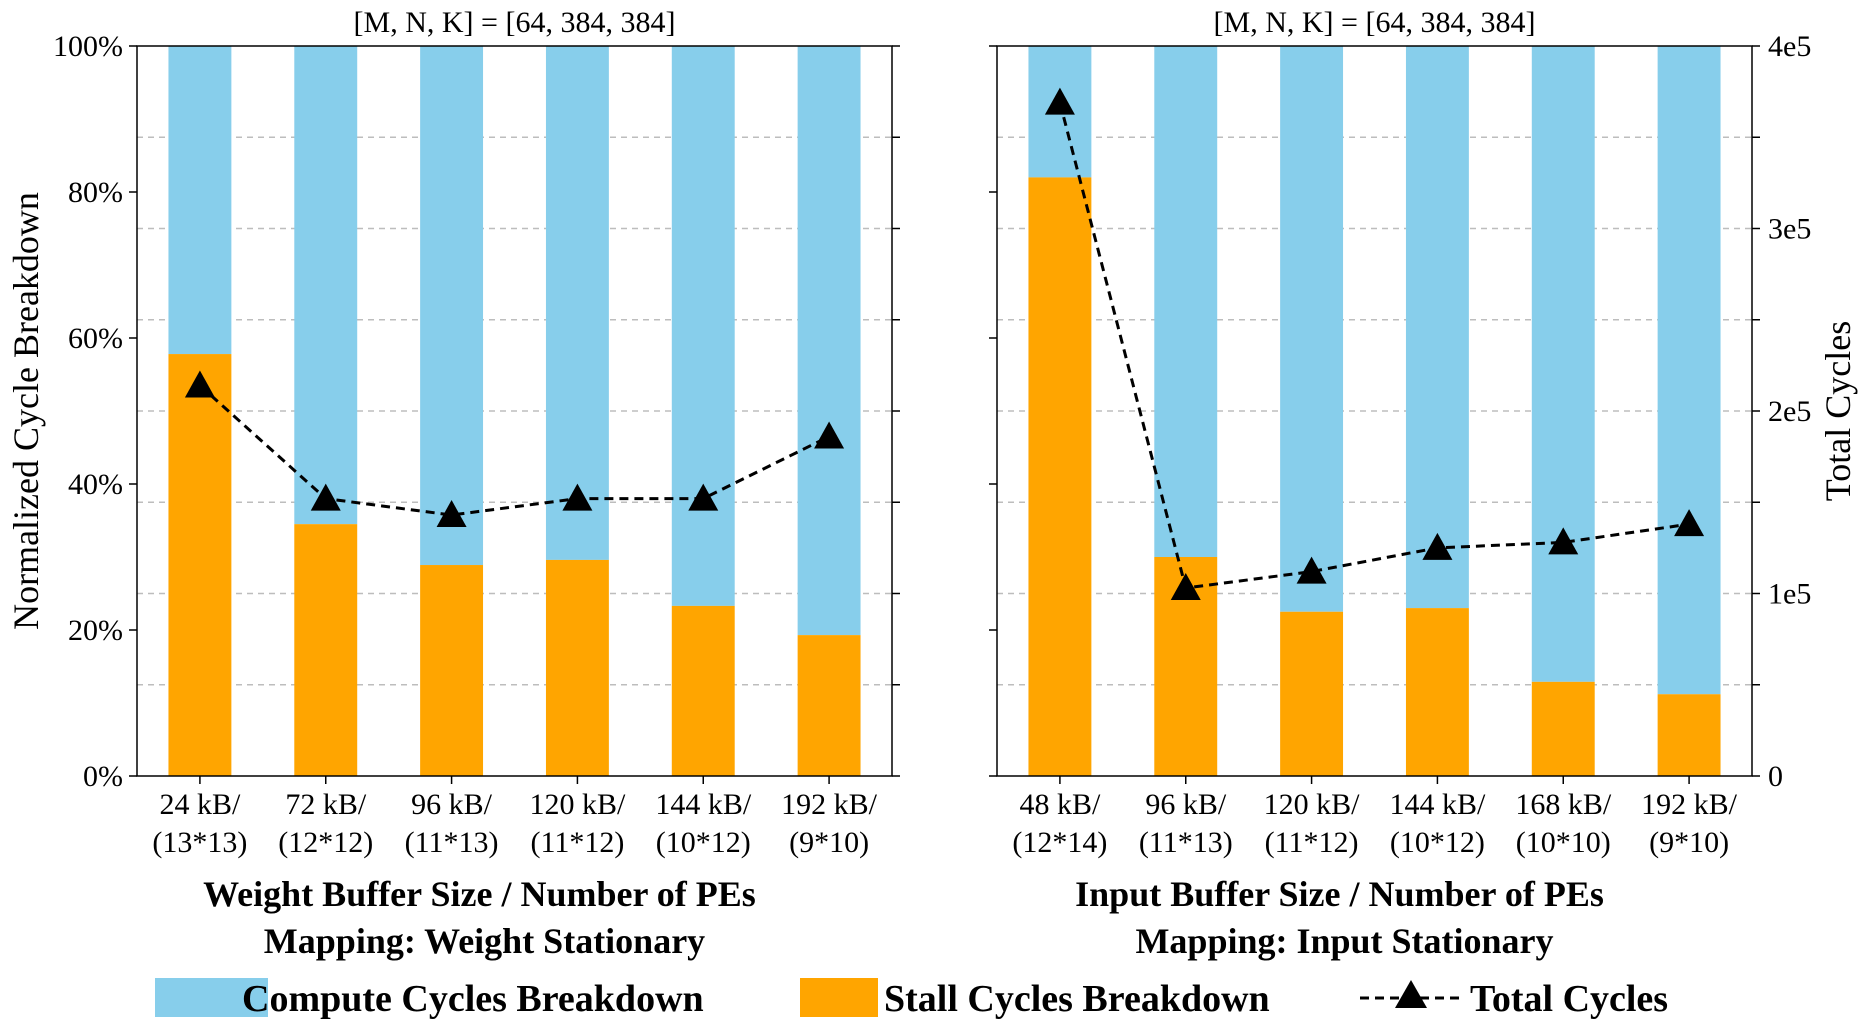  I want to click on legend-total-label: Total Cycles, so click(1569, 999).